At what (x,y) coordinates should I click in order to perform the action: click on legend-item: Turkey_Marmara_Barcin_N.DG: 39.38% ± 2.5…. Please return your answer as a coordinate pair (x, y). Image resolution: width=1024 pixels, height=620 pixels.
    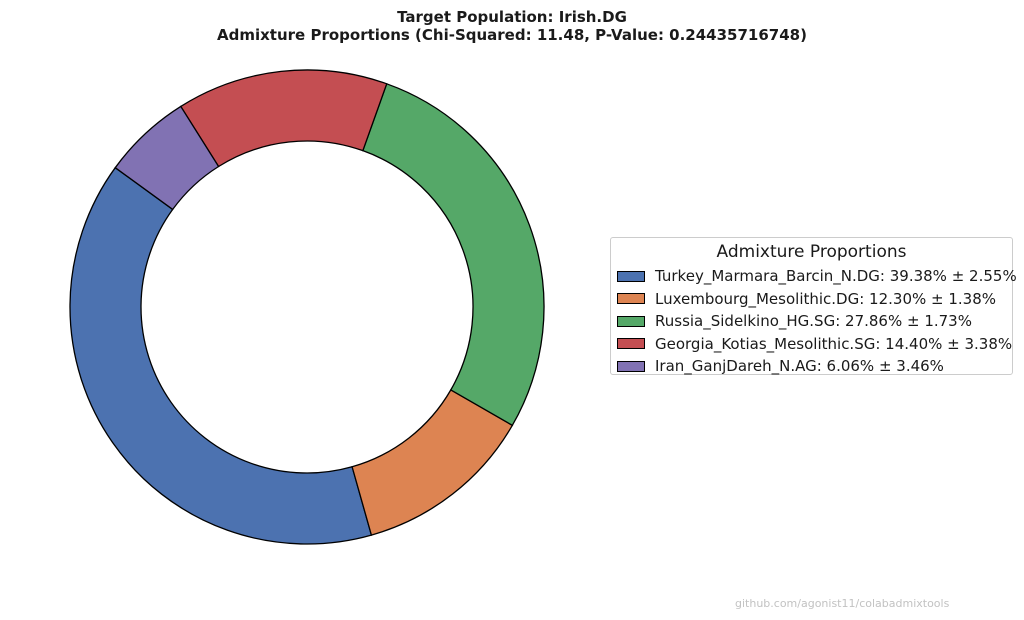
    Looking at the image, I should click on (814, 276).